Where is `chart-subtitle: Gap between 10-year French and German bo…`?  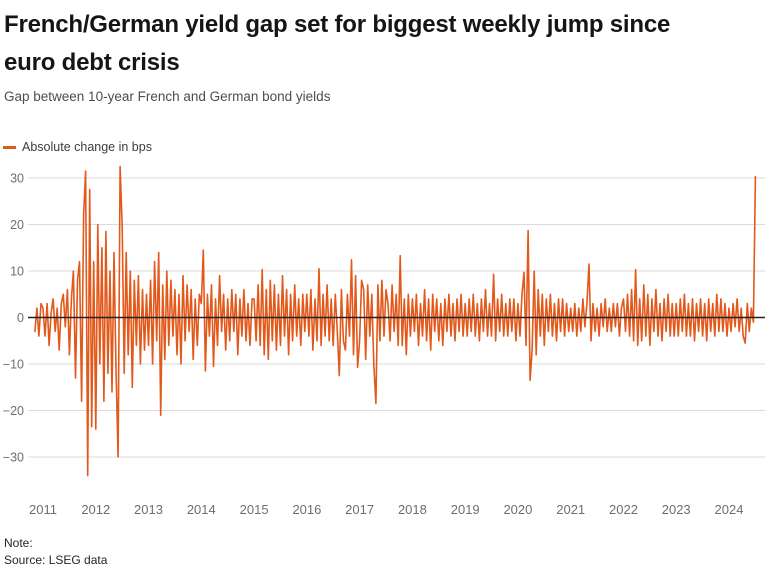 chart-subtitle: Gap between 10-year French and German bo… is located at coordinates (167, 96).